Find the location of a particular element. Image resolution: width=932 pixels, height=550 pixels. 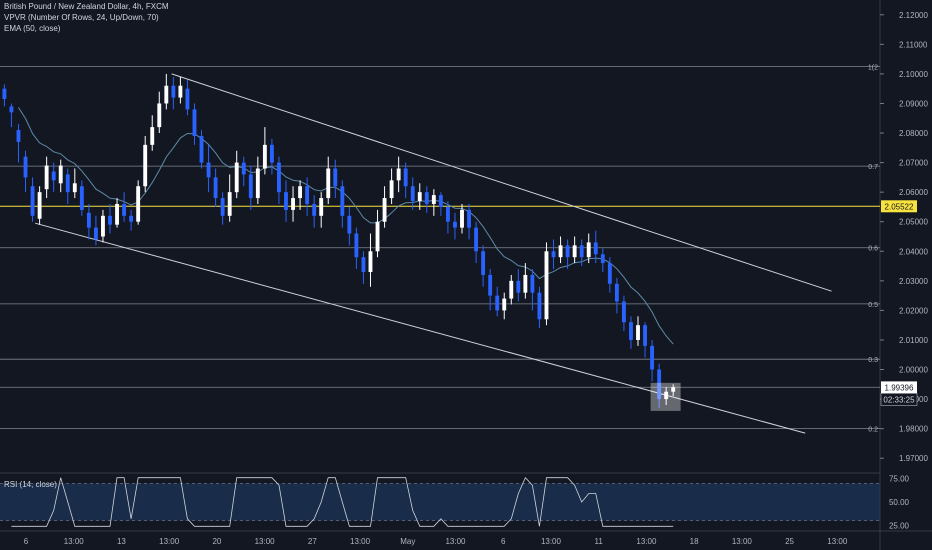

rsi-legend: RSI (14, close) is located at coordinates (30, 484).